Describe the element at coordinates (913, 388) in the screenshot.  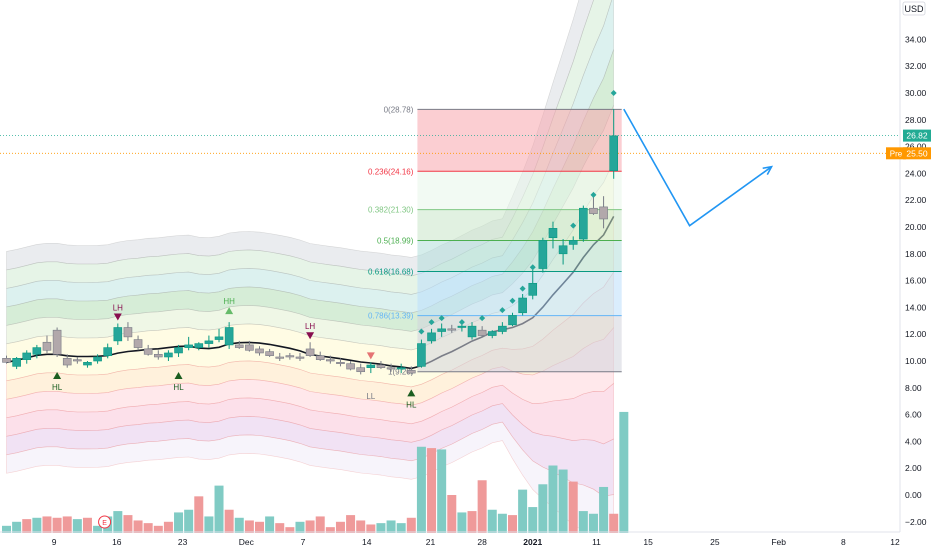
I see `y-tick-label: 8.00` at that location.